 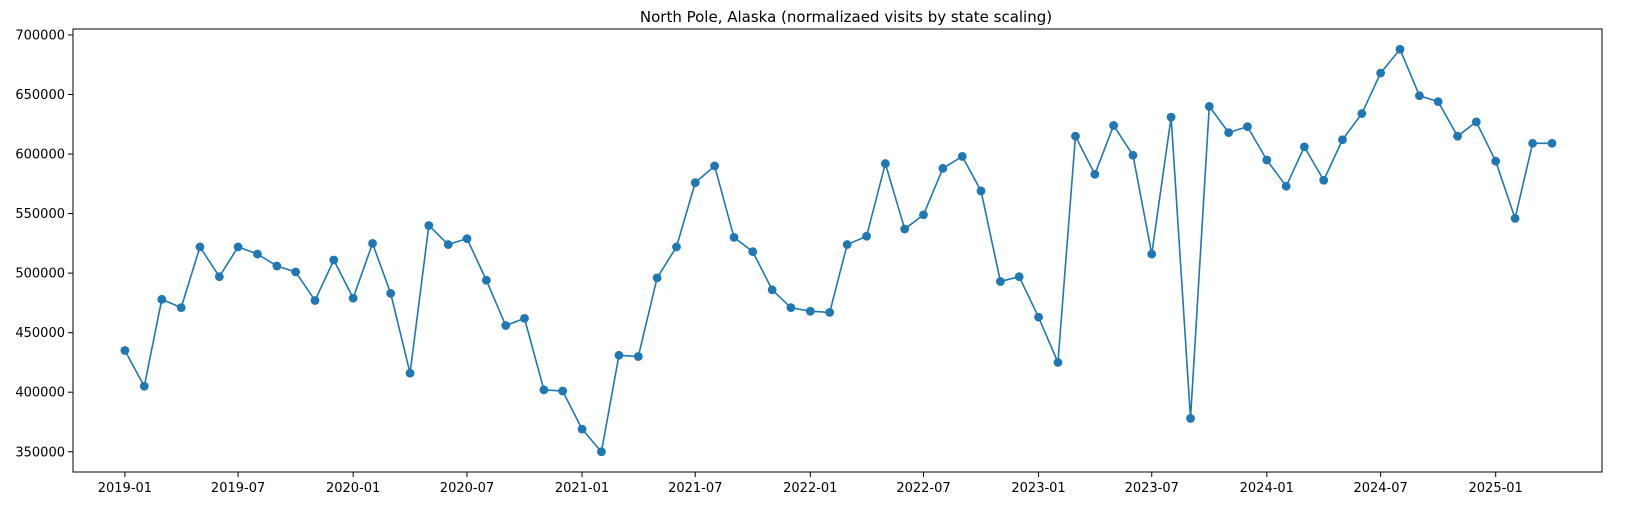 I want to click on x-tick-label: 2024-01, so click(x=1267, y=488).